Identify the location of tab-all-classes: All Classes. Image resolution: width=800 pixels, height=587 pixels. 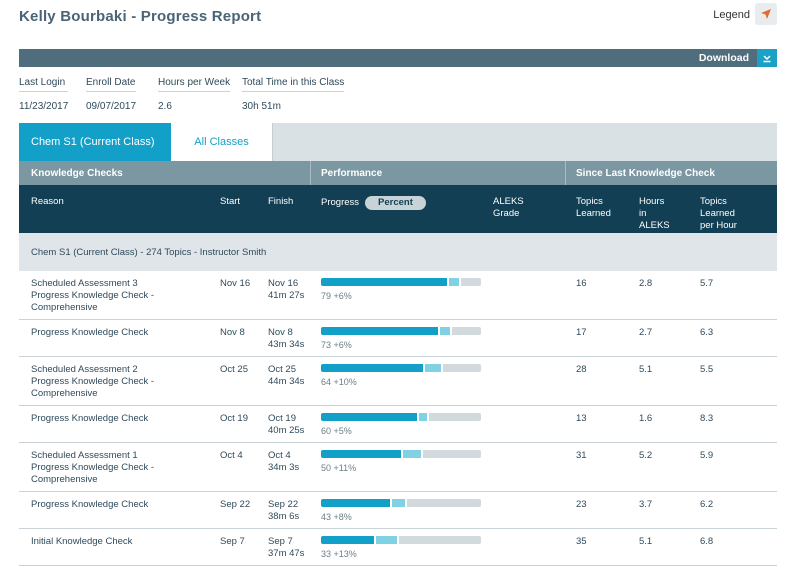
(222, 142).